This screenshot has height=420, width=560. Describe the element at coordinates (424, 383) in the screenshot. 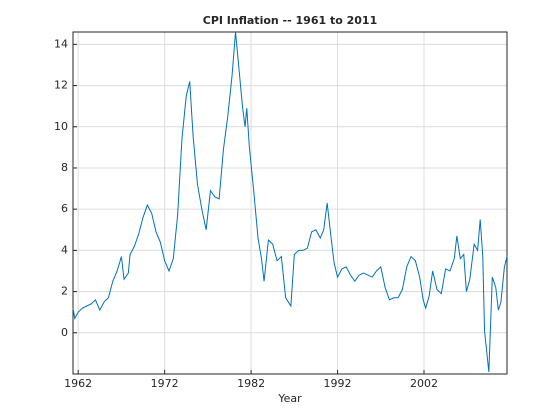

I see `x-tick-label: 2002` at that location.